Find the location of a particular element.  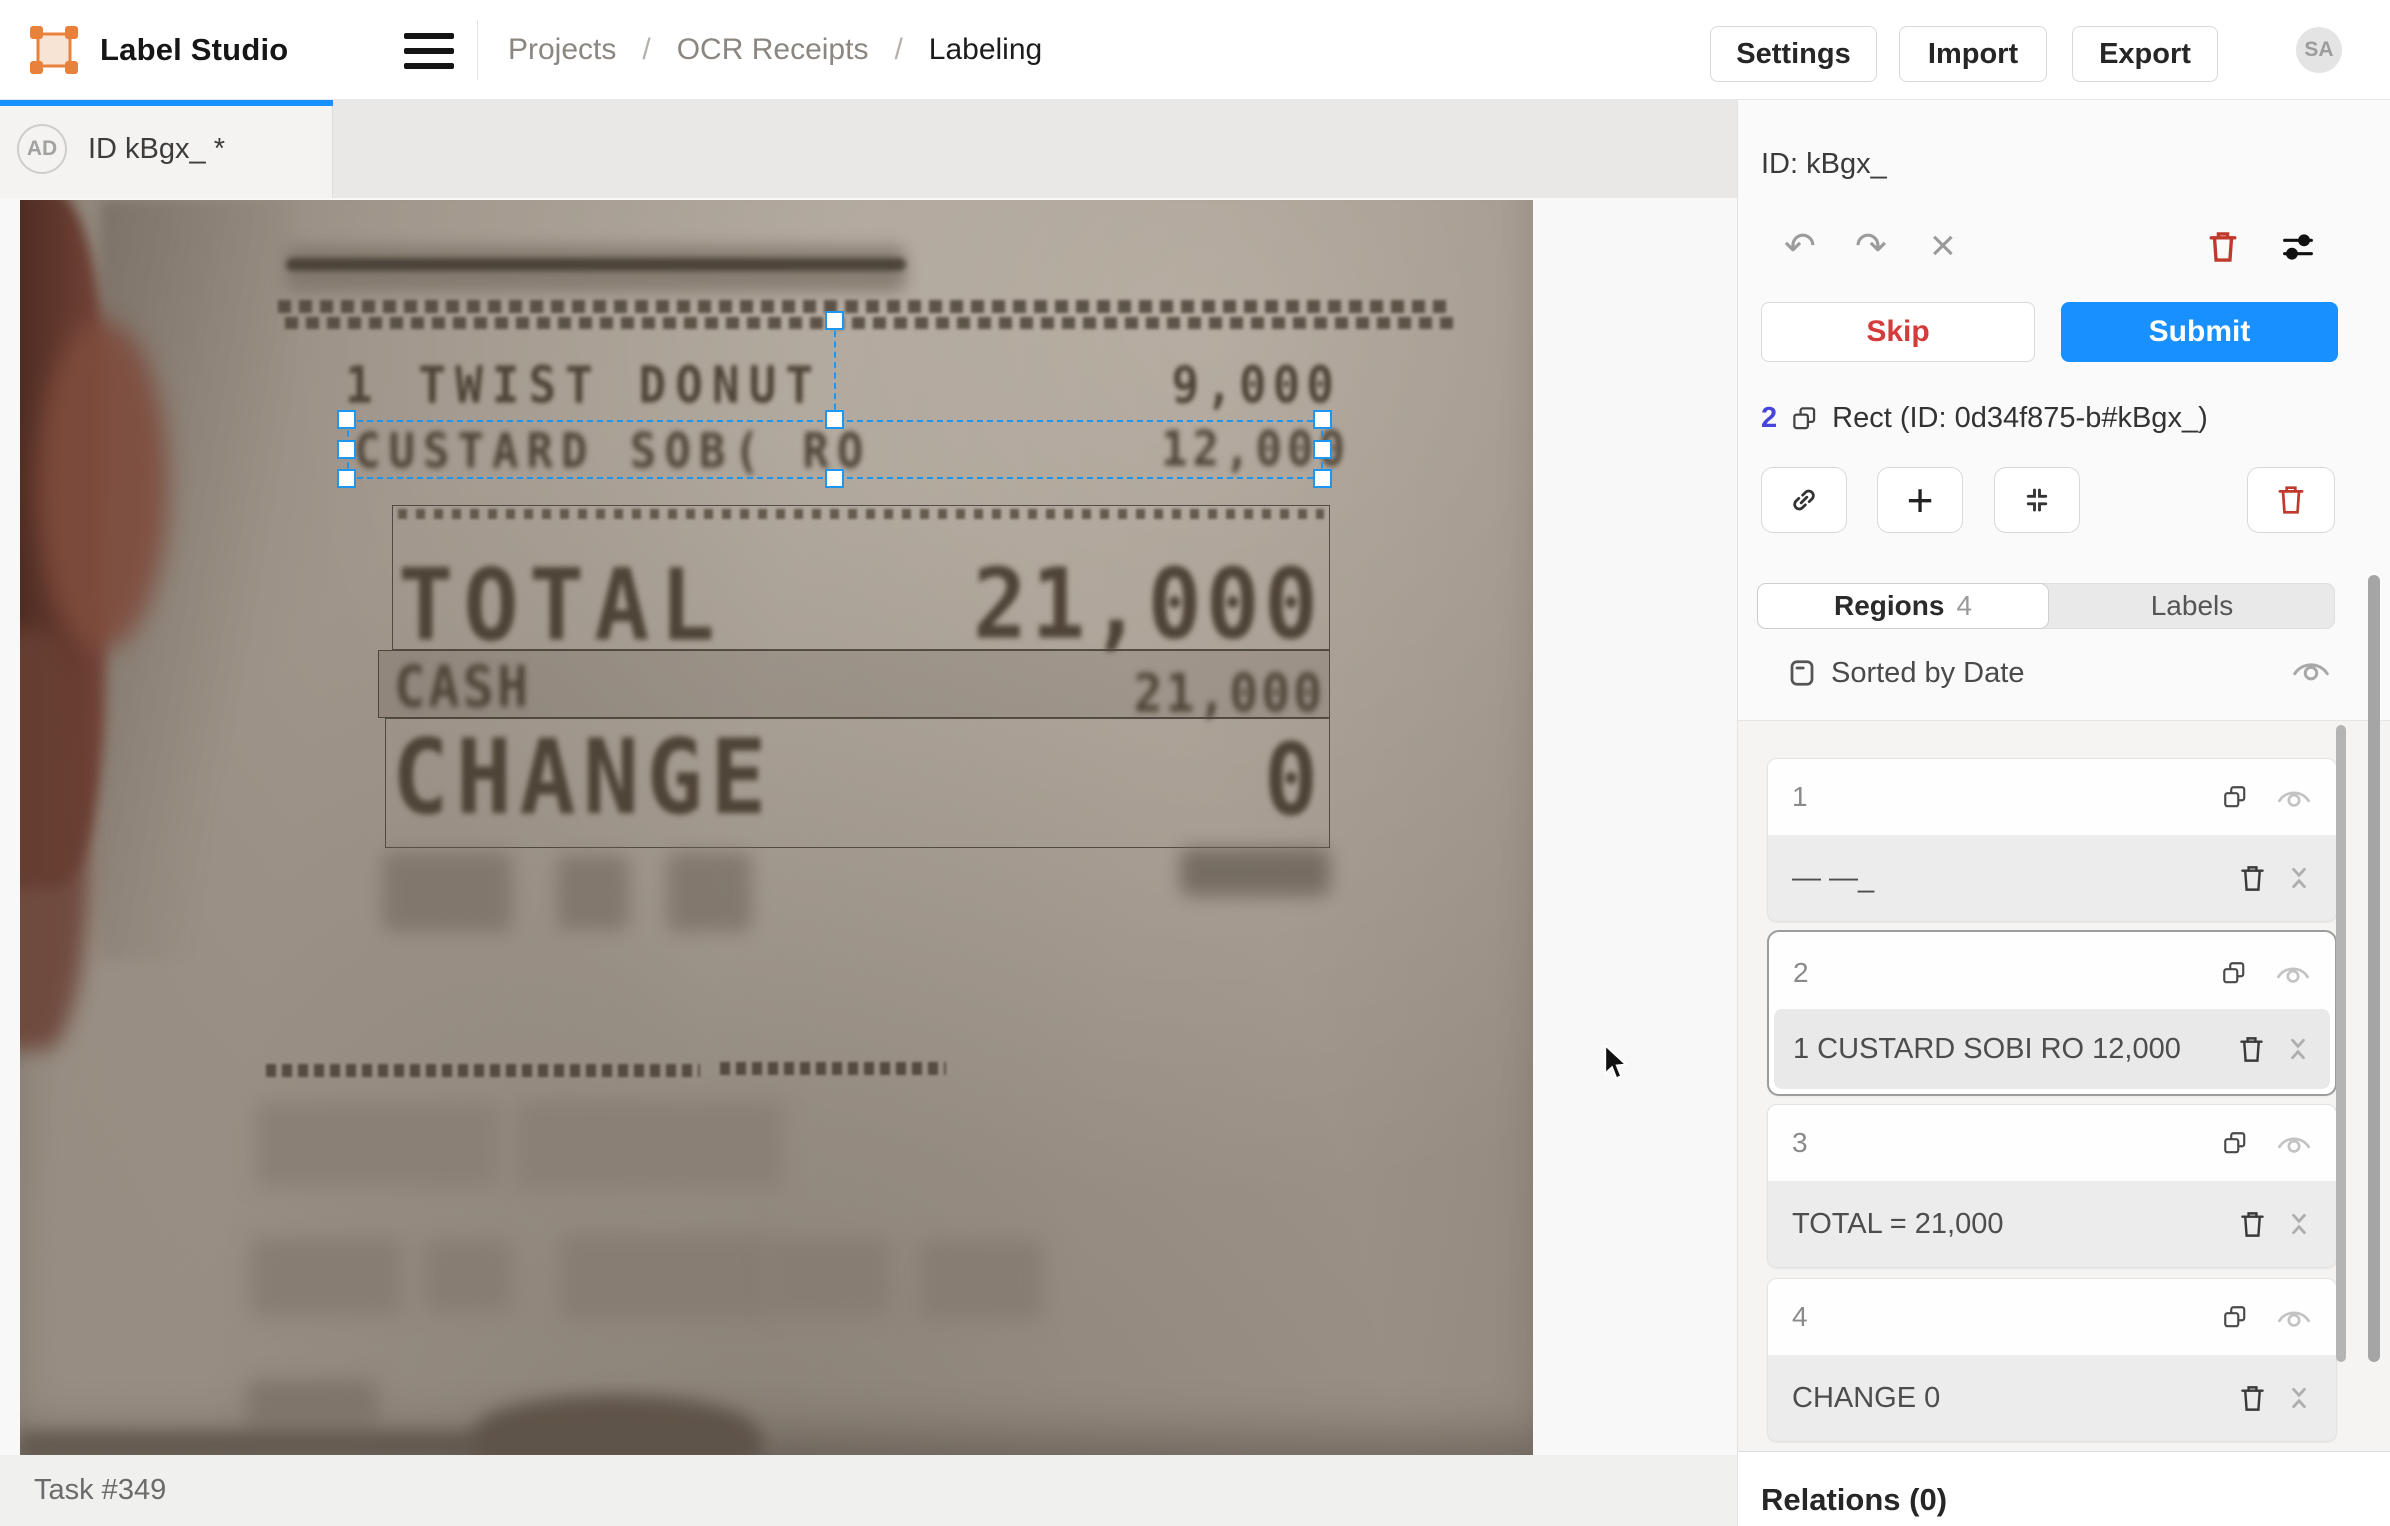

resize-handle-mid-right is located at coordinates (1322, 449).